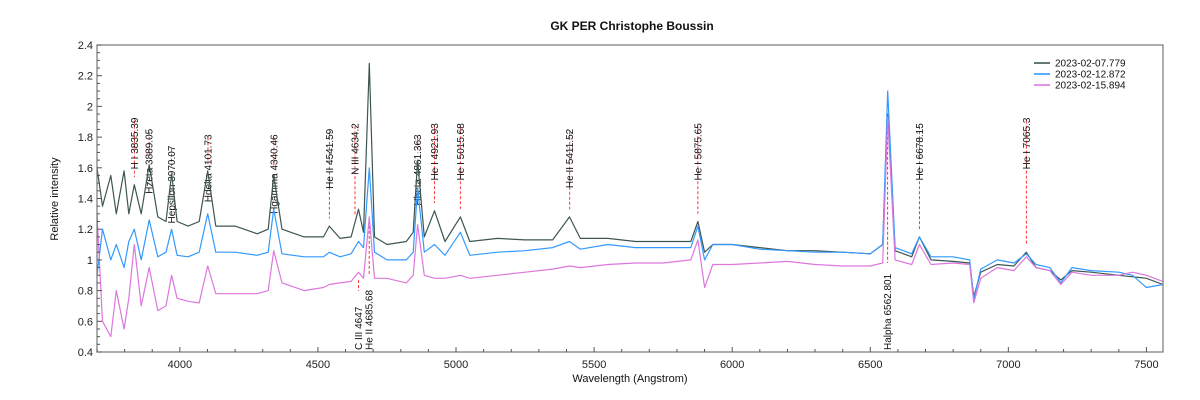 The image size is (1200, 400). What do you see at coordinates (1090, 86) in the screenshot?
I see `legend-label: 2023-02-15.894` at bounding box center [1090, 86].